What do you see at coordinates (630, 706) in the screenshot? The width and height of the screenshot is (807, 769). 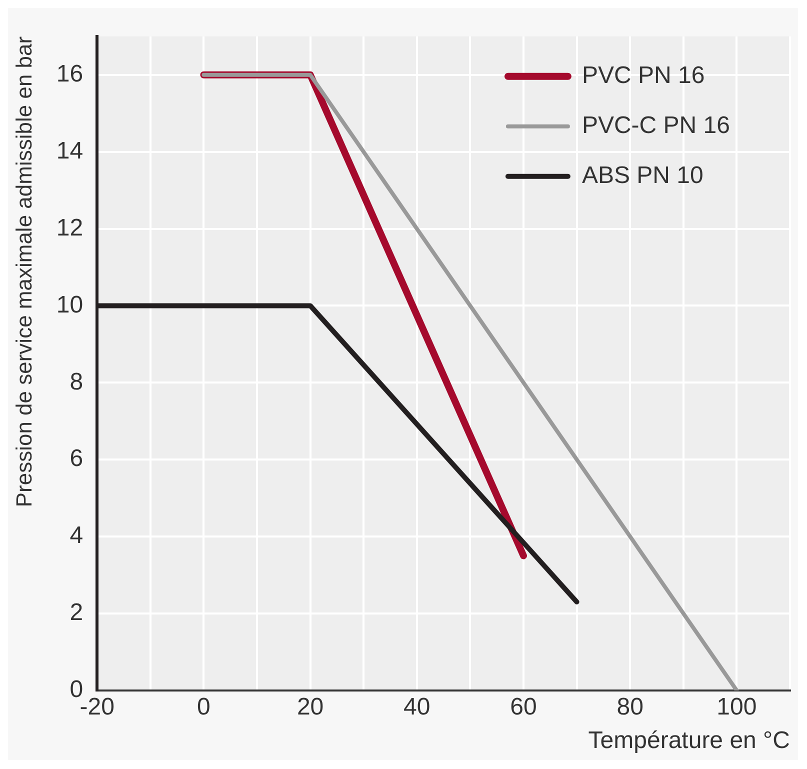 I see `x-tick-label: 80` at bounding box center [630, 706].